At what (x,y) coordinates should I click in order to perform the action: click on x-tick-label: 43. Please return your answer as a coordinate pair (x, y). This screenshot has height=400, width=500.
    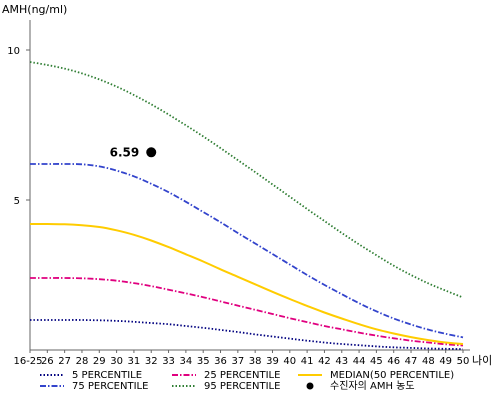
    Looking at the image, I should click on (341, 361).